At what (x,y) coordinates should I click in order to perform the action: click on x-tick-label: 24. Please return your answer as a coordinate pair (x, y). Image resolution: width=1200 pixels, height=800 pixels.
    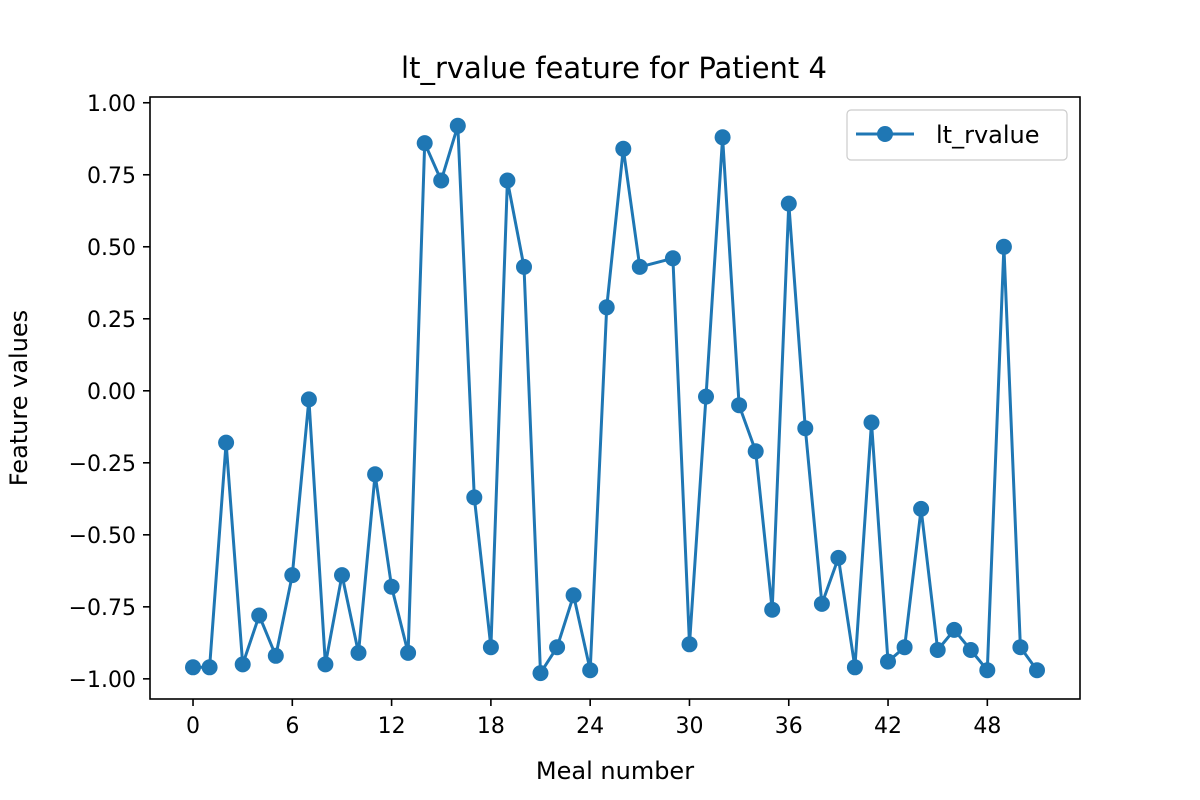
    Looking at the image, I should click on (590, 726).